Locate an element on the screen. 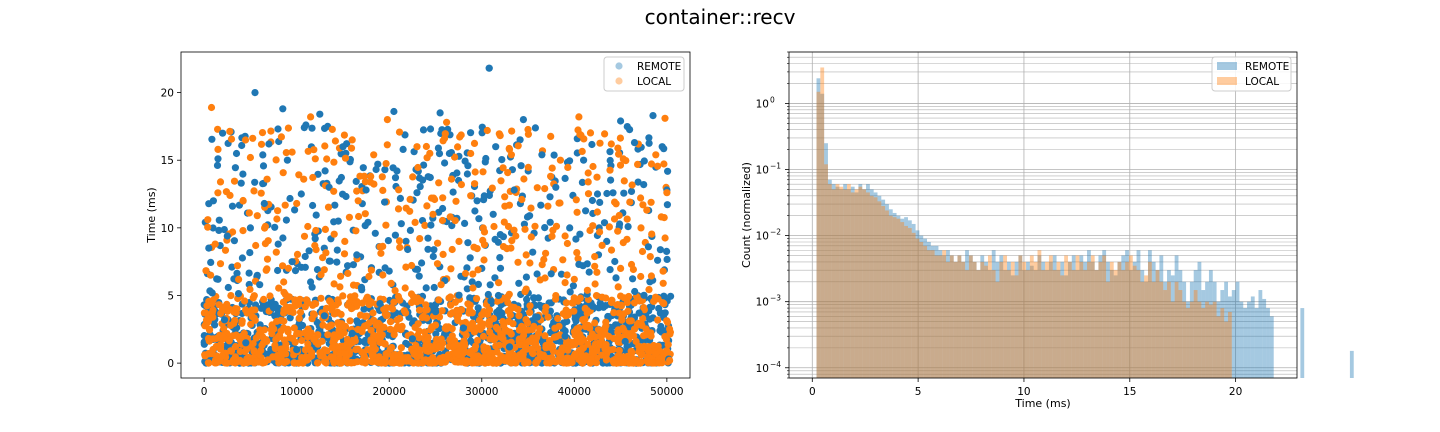  scatter-legend: REMOTE LOCAL is located at coordinates (644, 74).